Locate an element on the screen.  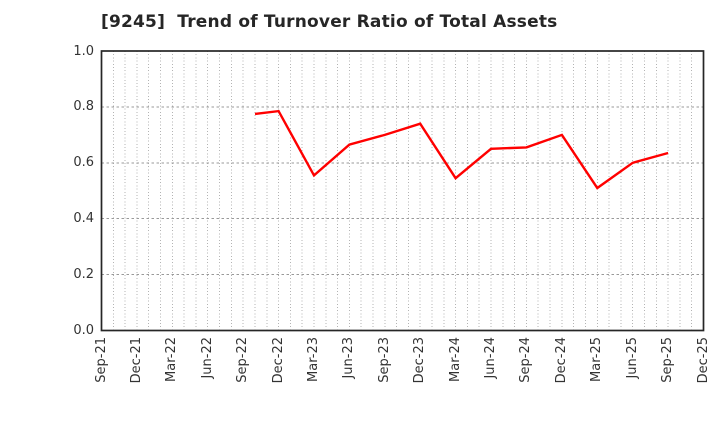
x-tick-label: Mar-24 is located at coordinates (455, 359).